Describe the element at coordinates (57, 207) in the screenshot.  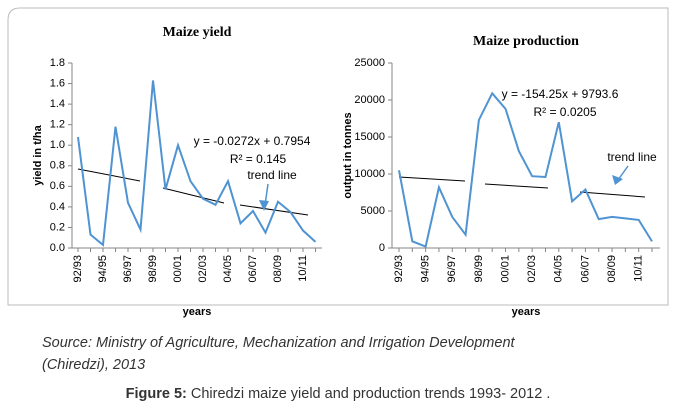
I see `y-tick-label: 0.4` at that location.